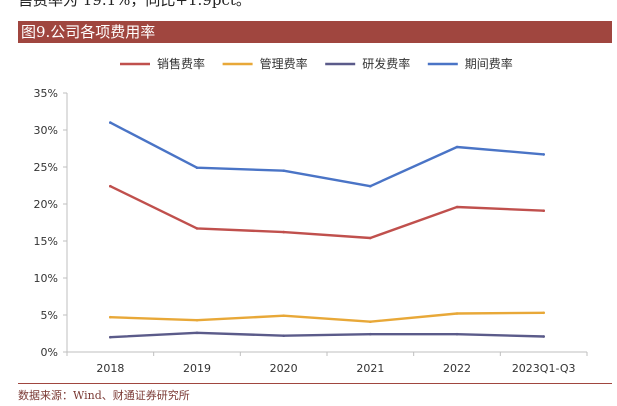  Describe the element at coordinates (88, 32) in the screenshot. I see `figure-title: 图9.公司各项费用率` at that location.